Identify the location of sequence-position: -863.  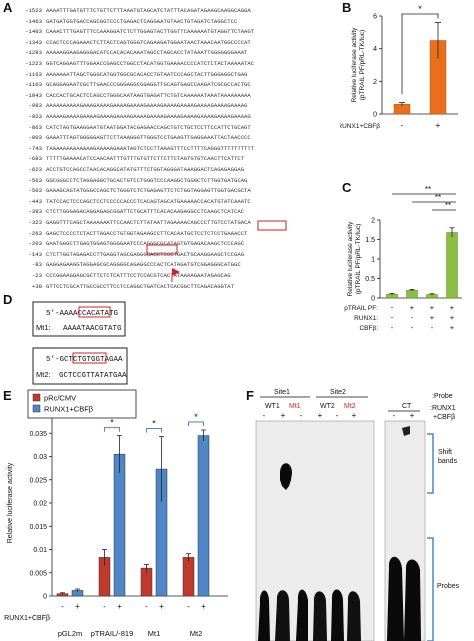
(35, 127).